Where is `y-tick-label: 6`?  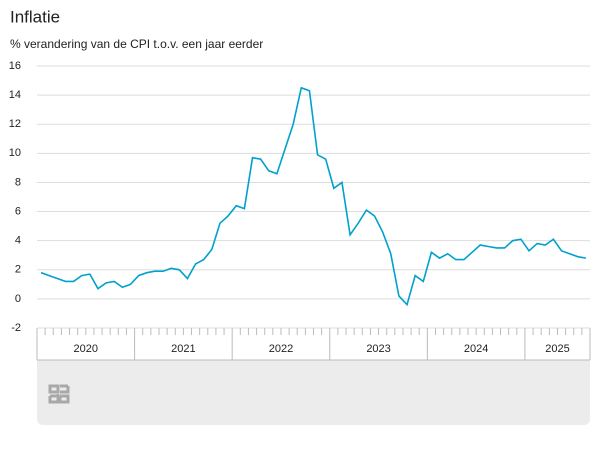
y-tick-label: 6 is located at coordinates (18, 211).